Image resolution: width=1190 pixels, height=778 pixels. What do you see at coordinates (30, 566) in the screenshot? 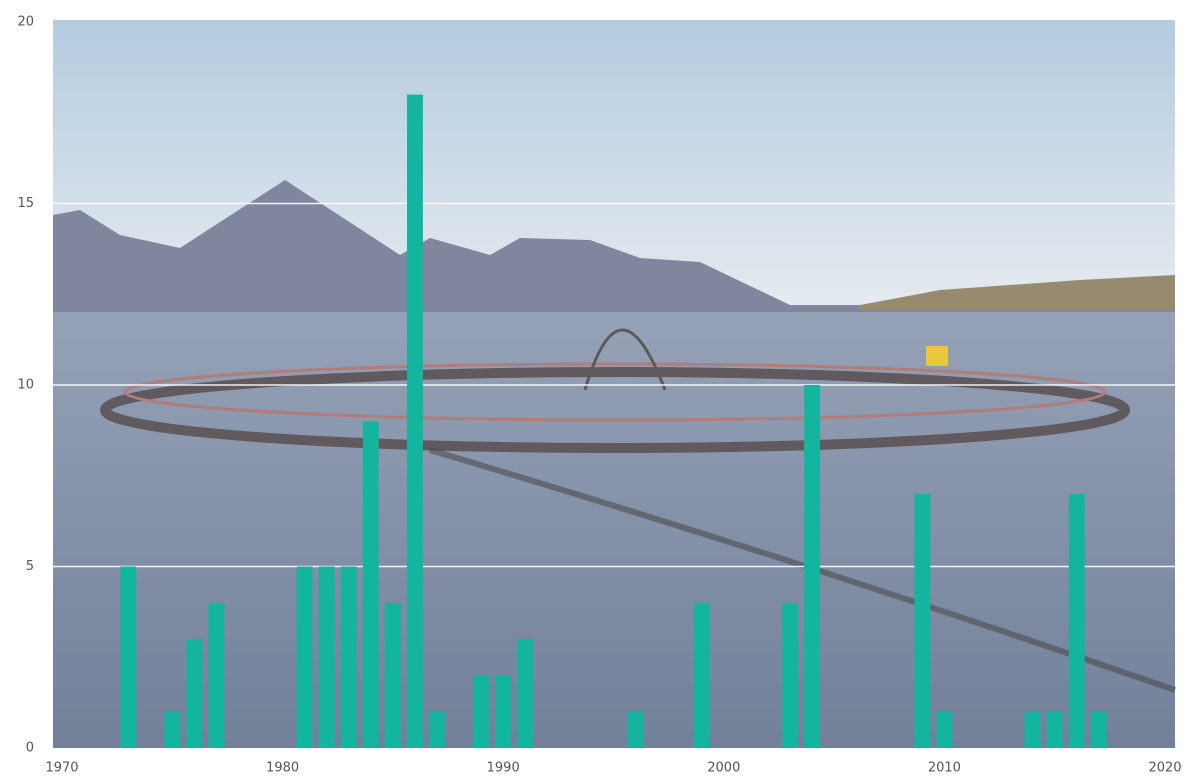
I see `y-tick-label: 5` at bounding box center [30, 566].